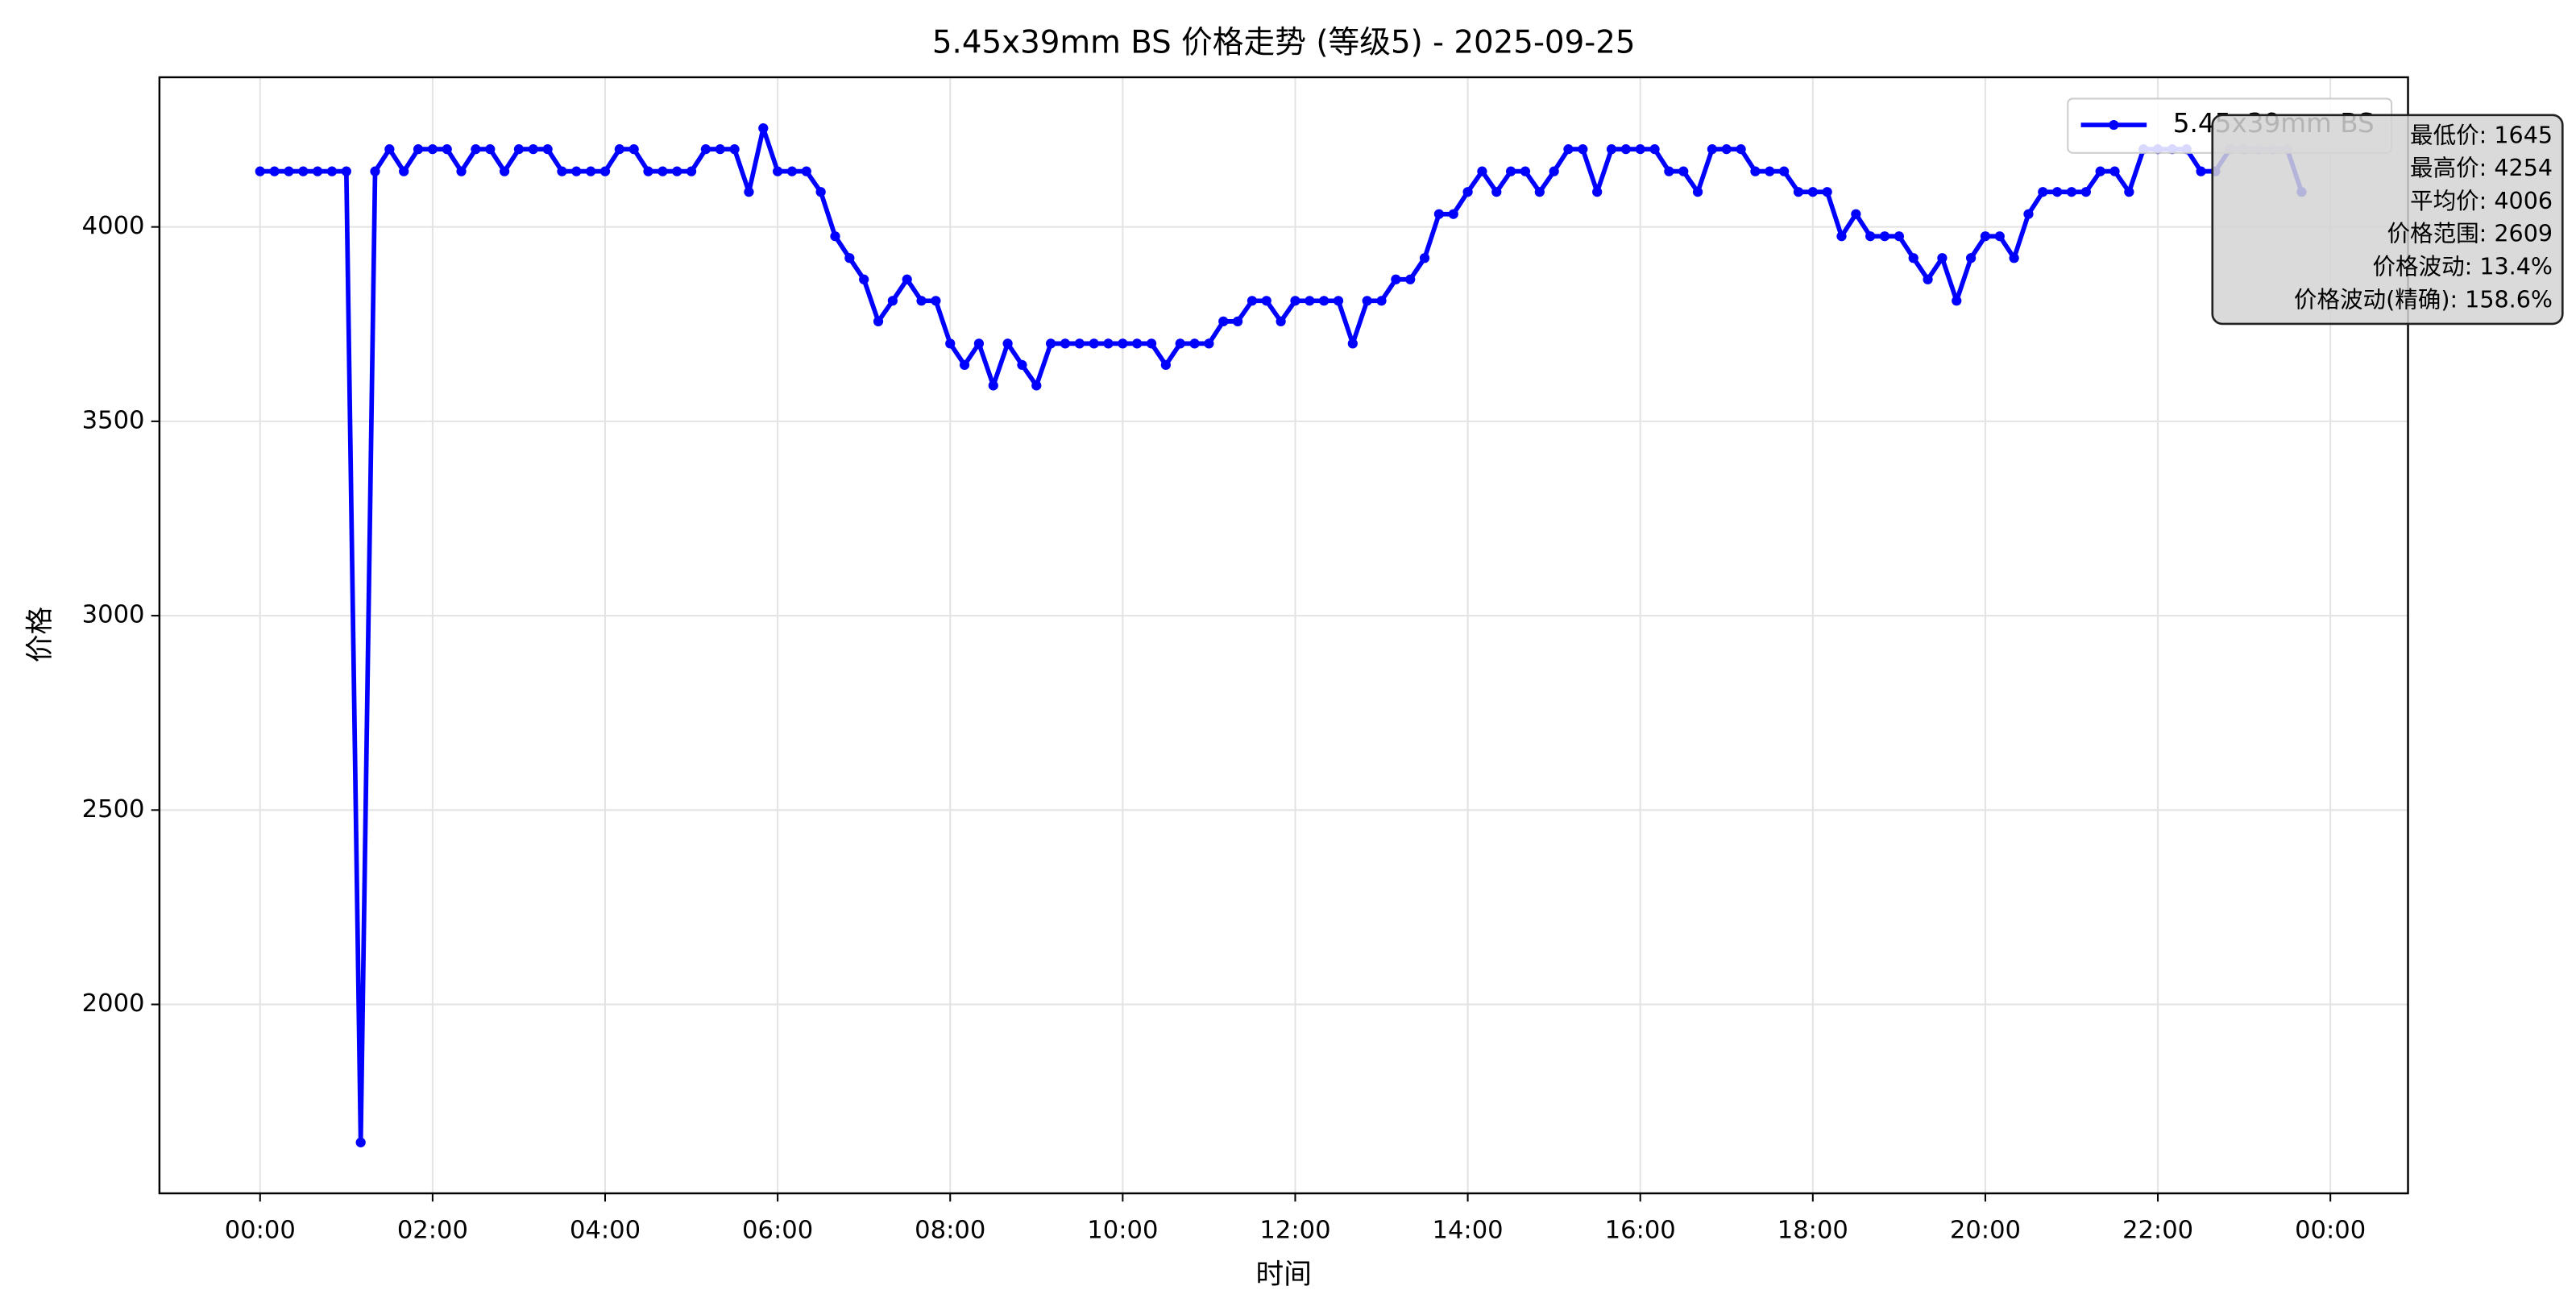  Describe the element at coordinates (1812, 1230) in the screenshot. I see `x-tick-label: 18:00` at that location.